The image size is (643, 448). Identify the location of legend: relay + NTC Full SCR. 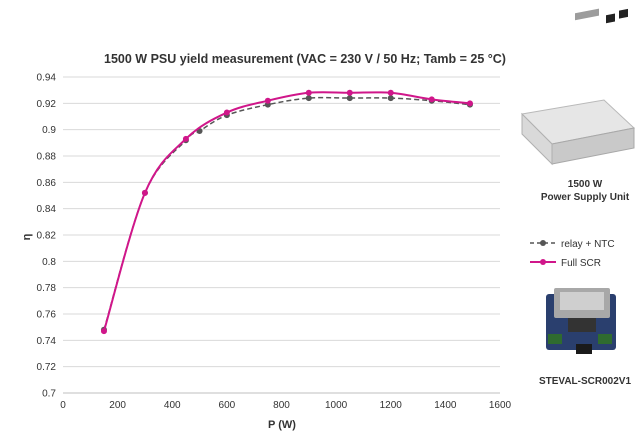
(572, 254).